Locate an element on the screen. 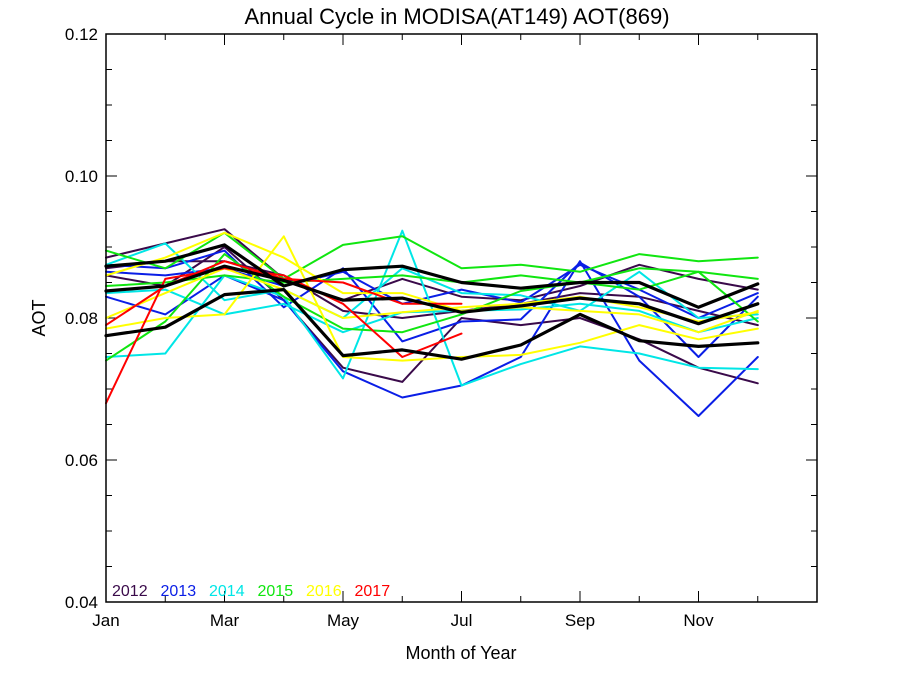  y-tick-label: 0.12 is located at coordinates (81, 34).